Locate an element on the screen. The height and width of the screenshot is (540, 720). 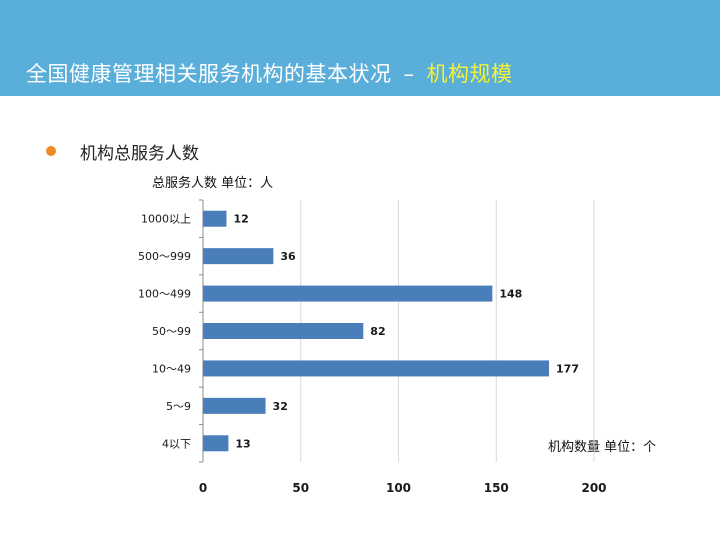
category-label-0: 1000以上 is located at coordinates (166, 219).